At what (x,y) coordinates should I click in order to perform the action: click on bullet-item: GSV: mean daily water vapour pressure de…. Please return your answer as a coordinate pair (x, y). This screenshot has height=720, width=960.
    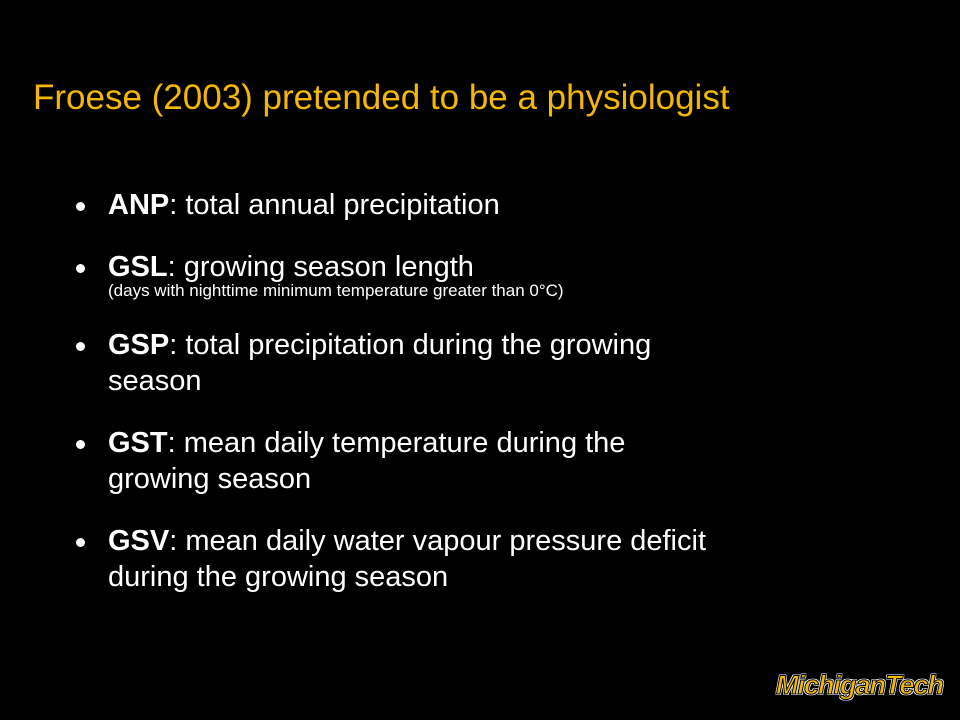
    Looking at the image, I should click on (518, 559).